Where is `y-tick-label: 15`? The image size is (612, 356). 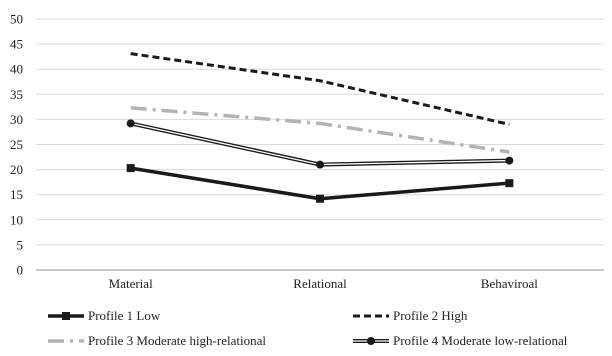
y-tick-label: 15 is located at coordinates (16, 194).